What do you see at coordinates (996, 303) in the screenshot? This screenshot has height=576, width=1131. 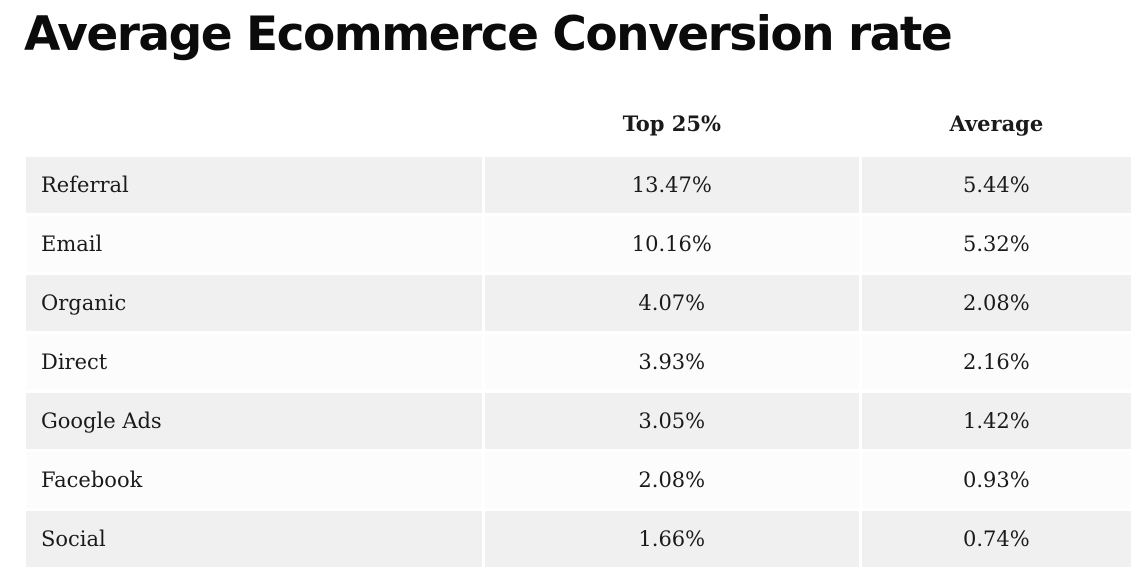 I see `average-cell: 2.08%` at bounding box center [996, 303].